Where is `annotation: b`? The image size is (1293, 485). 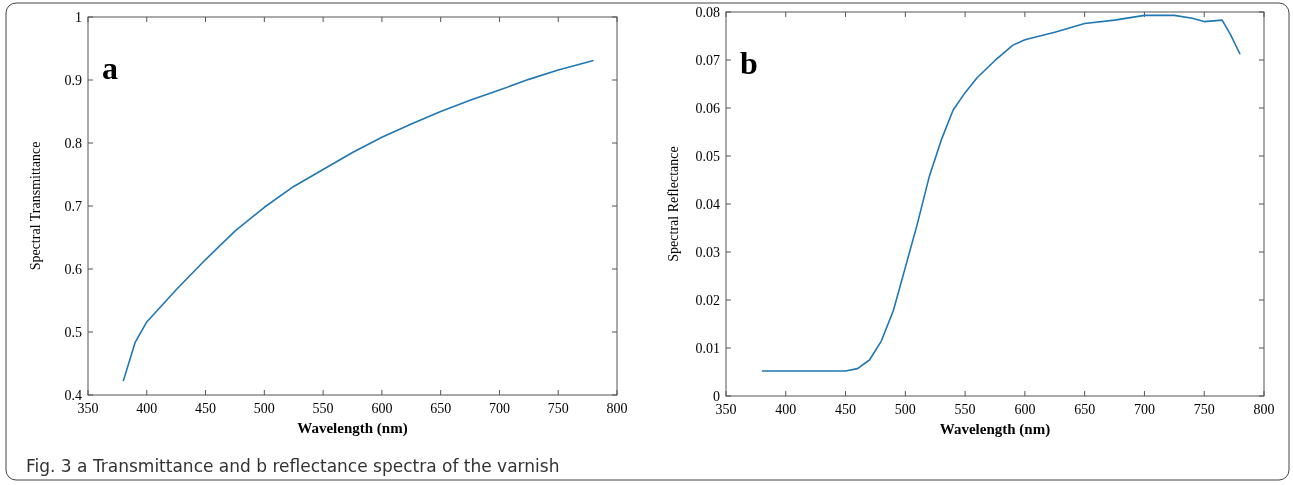
annotation: b is located at coordinates (749, 63).